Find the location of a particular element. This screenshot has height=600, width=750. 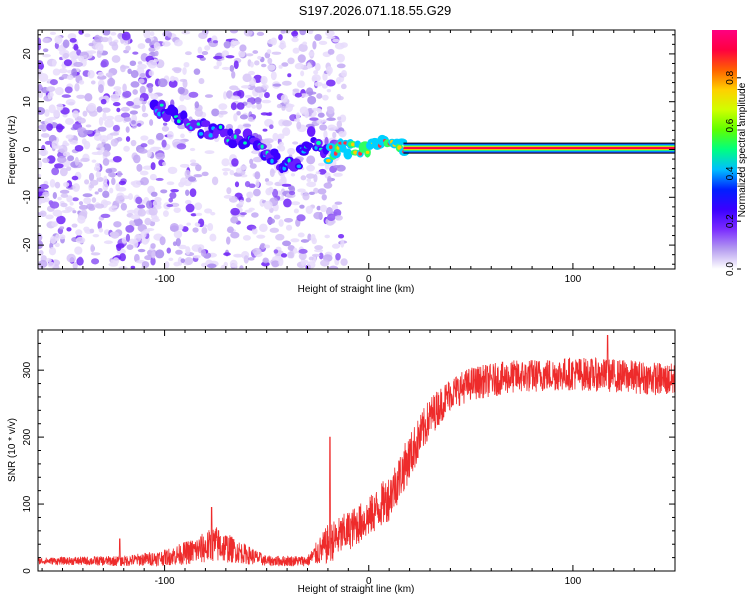

figure-title: S197.2026.071.18.55.G29 is located at coordinates (375, 10).